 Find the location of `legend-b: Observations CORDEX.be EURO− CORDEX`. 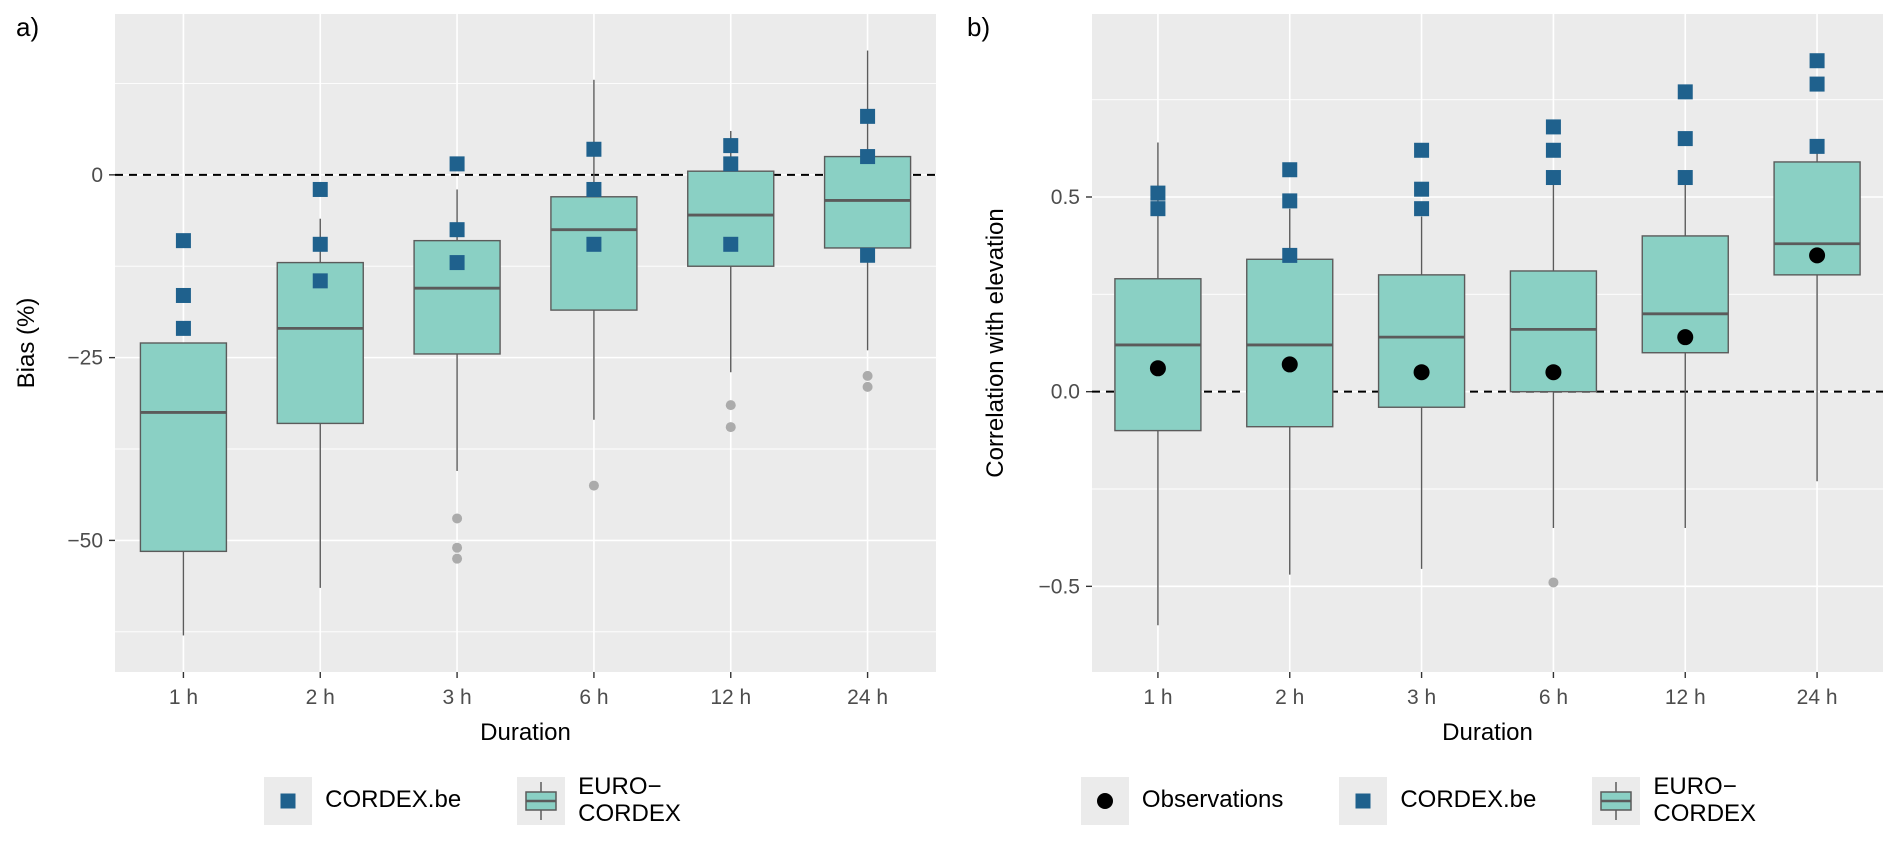

legend-b: Observations CORDEX.be EURO− CORDEX is located at coordinates (1418, 800).